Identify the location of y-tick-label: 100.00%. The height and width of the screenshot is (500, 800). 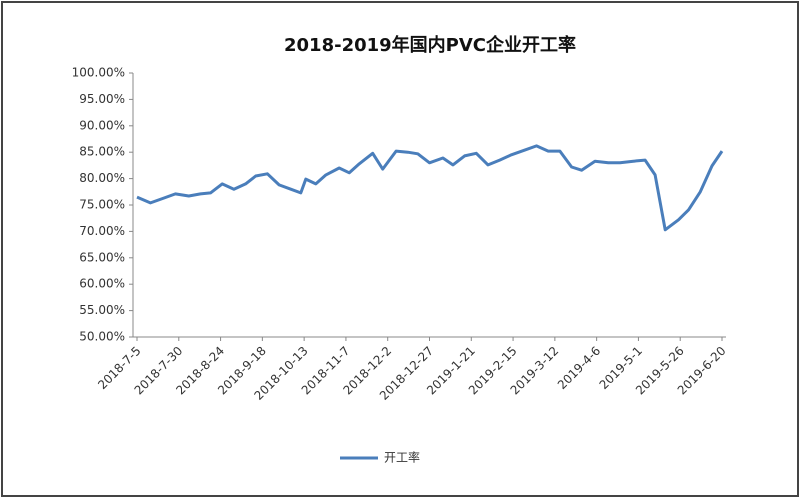
(98, 73).